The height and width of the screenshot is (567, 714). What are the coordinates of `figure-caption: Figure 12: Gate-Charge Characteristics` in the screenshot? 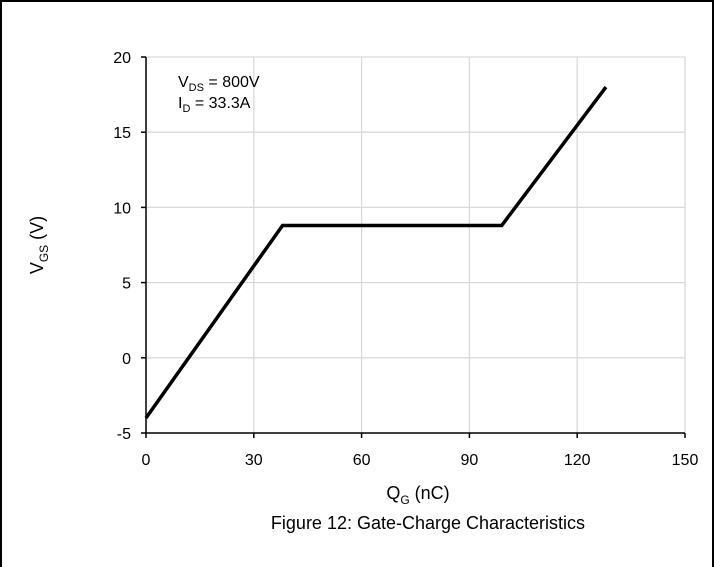 It's located at (428, 523).